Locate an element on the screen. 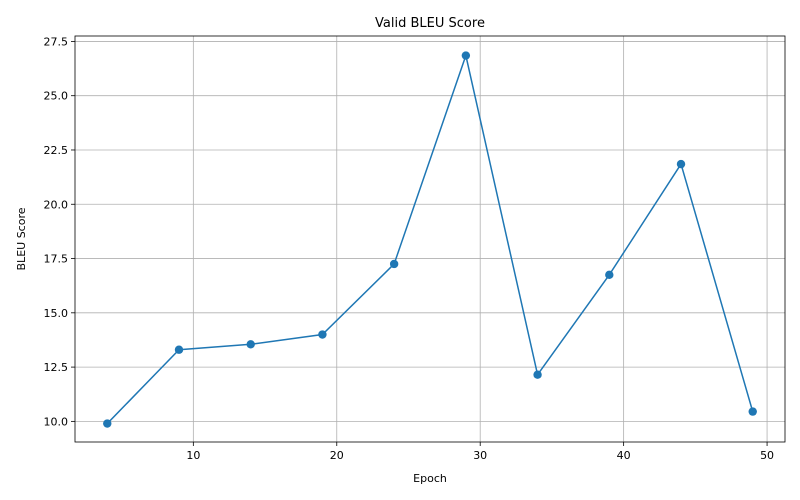  y-axis-ticks: 10.0 12.5 15.0 17.5 20.0 22.5 25.0 27.5 is located at coordinates (59, 231).